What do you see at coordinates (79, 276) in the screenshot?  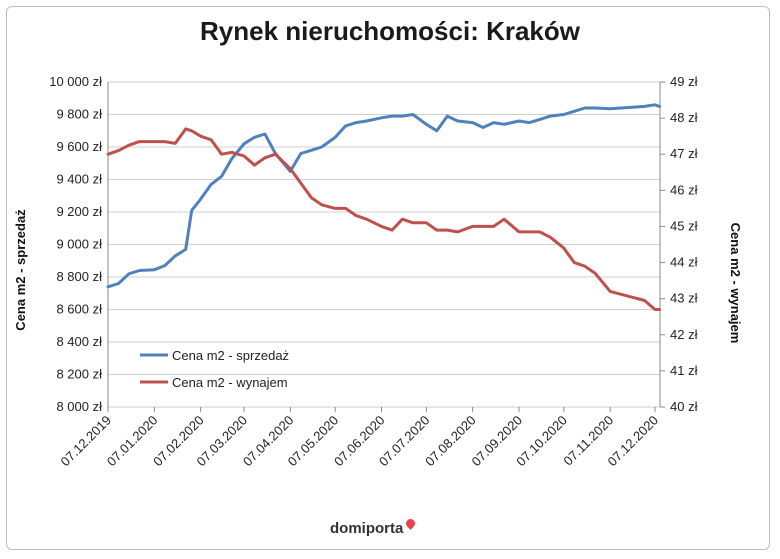 I see `left-tick-label: 8 800 zł` at bounding box center [79, 276].